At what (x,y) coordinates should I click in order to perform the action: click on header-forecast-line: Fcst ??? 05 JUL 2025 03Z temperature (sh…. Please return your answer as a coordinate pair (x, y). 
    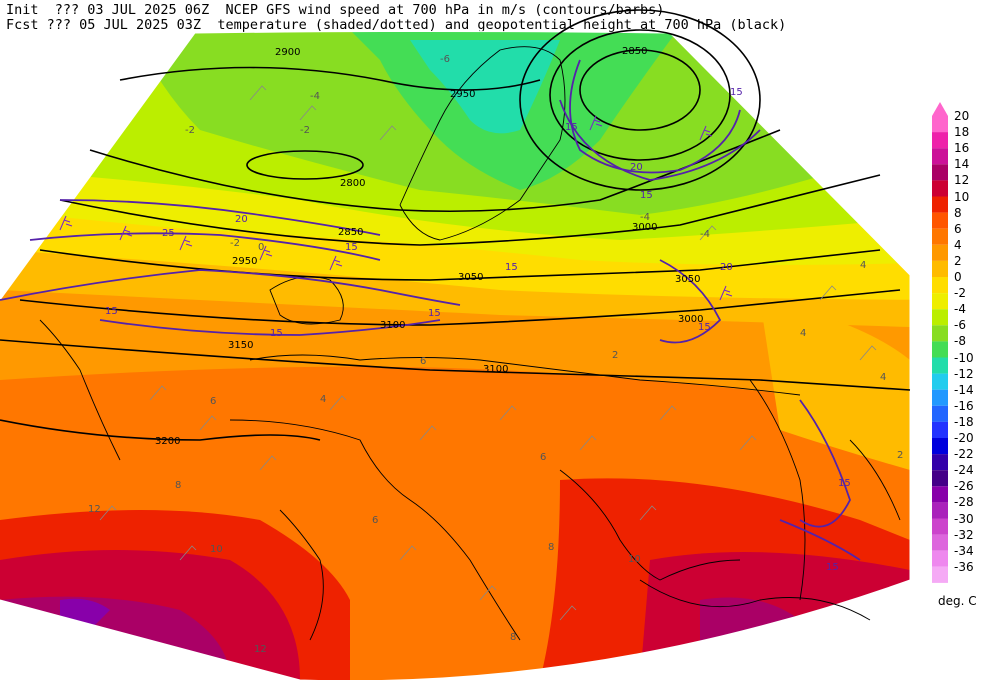
    Looking at the image, I should click on (396, 25).